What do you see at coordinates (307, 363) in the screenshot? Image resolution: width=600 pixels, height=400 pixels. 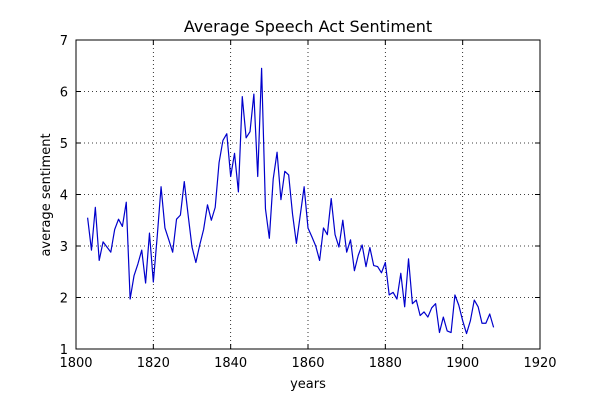 I see `x-tick-label: 1860` at bounding box center [307, 363].